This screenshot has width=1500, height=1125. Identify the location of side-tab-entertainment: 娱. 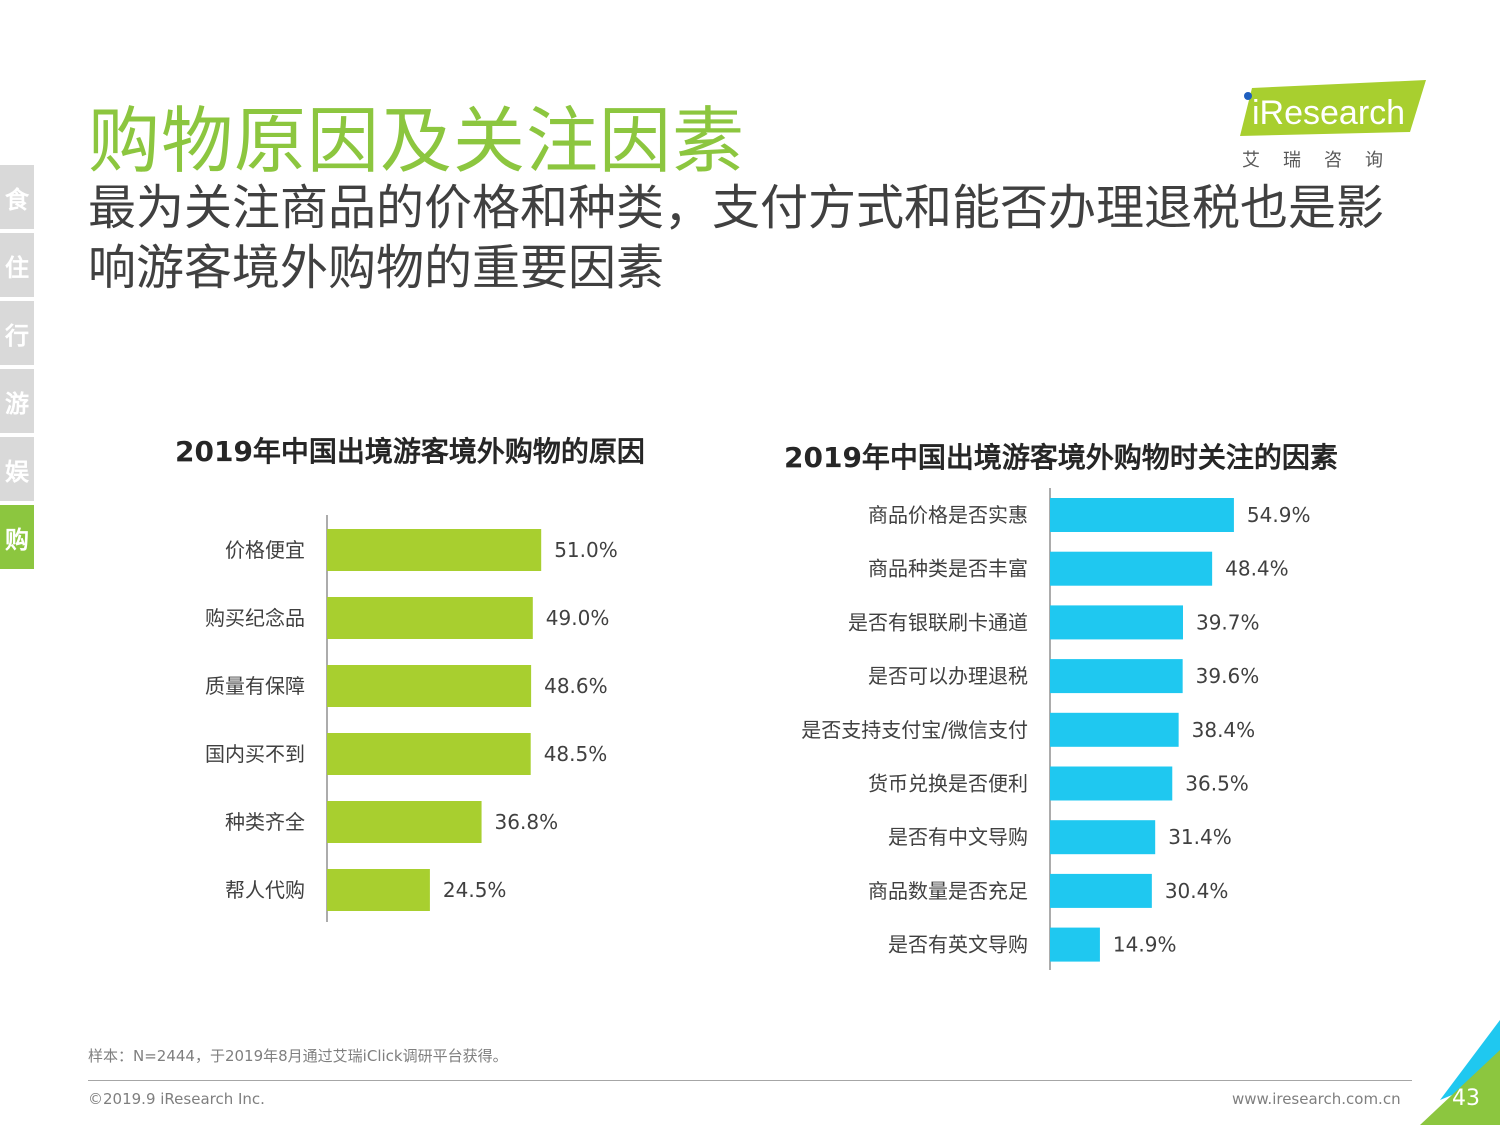
(17, 469).